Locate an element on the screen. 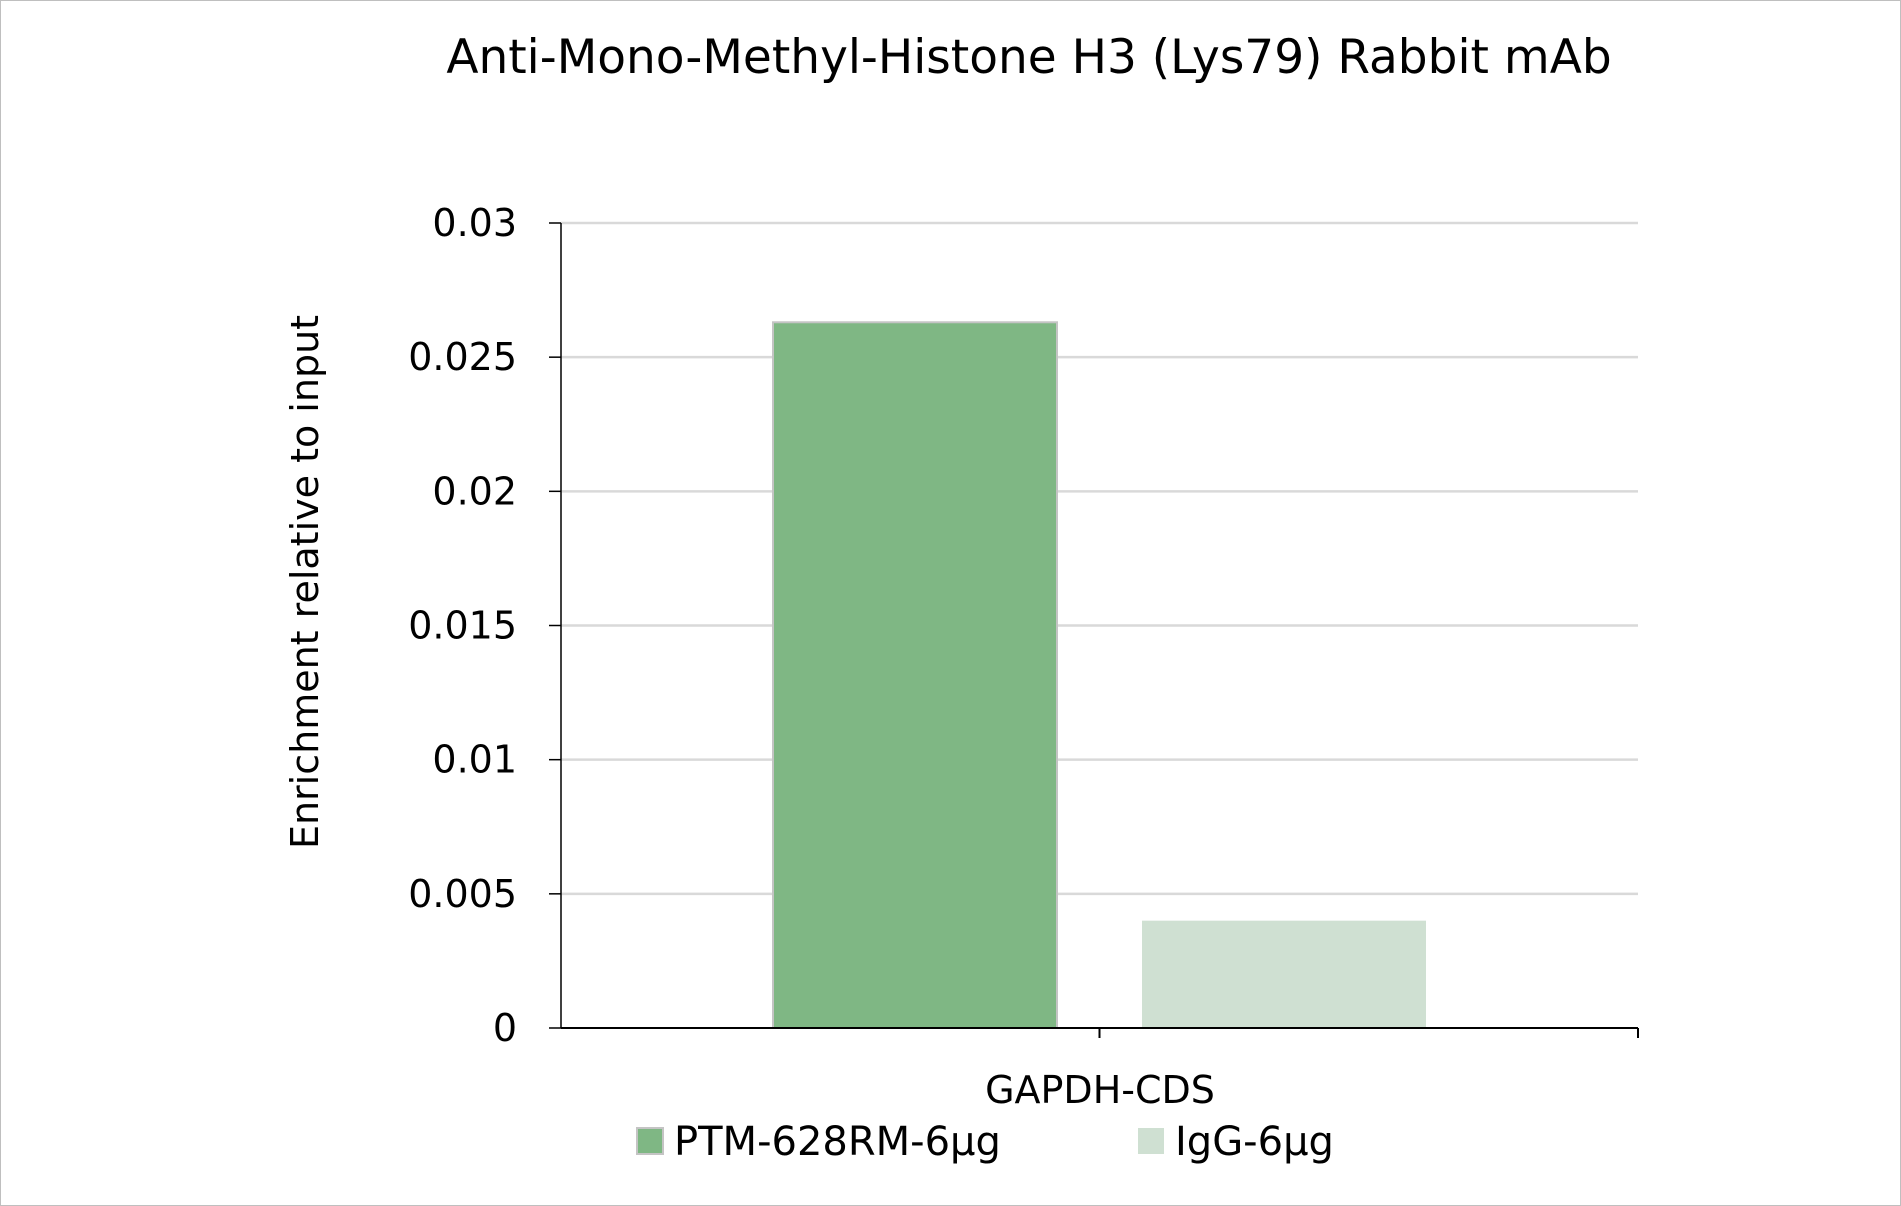 This screenshot has height=1206, width=1901. y-tick-label: 0.015 is located at coordinates (462, 626).